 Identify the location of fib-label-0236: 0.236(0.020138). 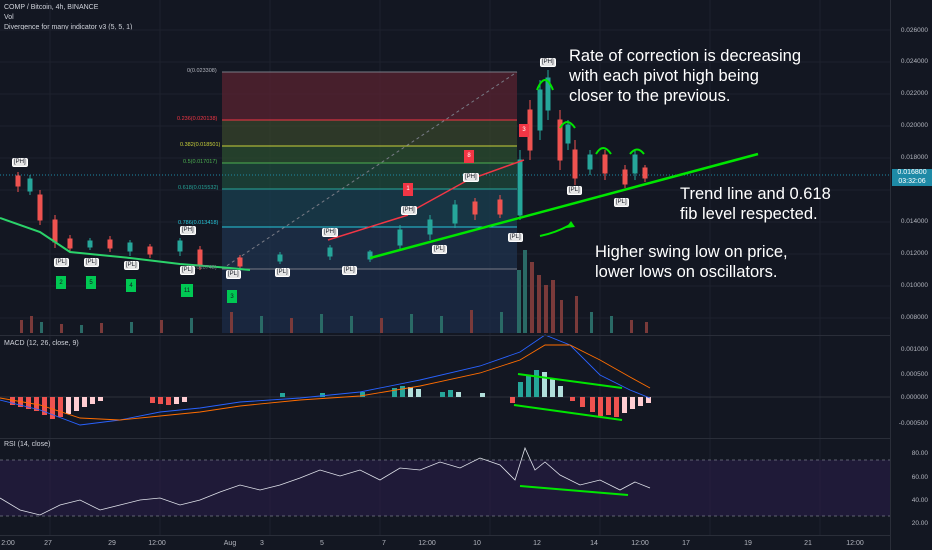
(197, 119).